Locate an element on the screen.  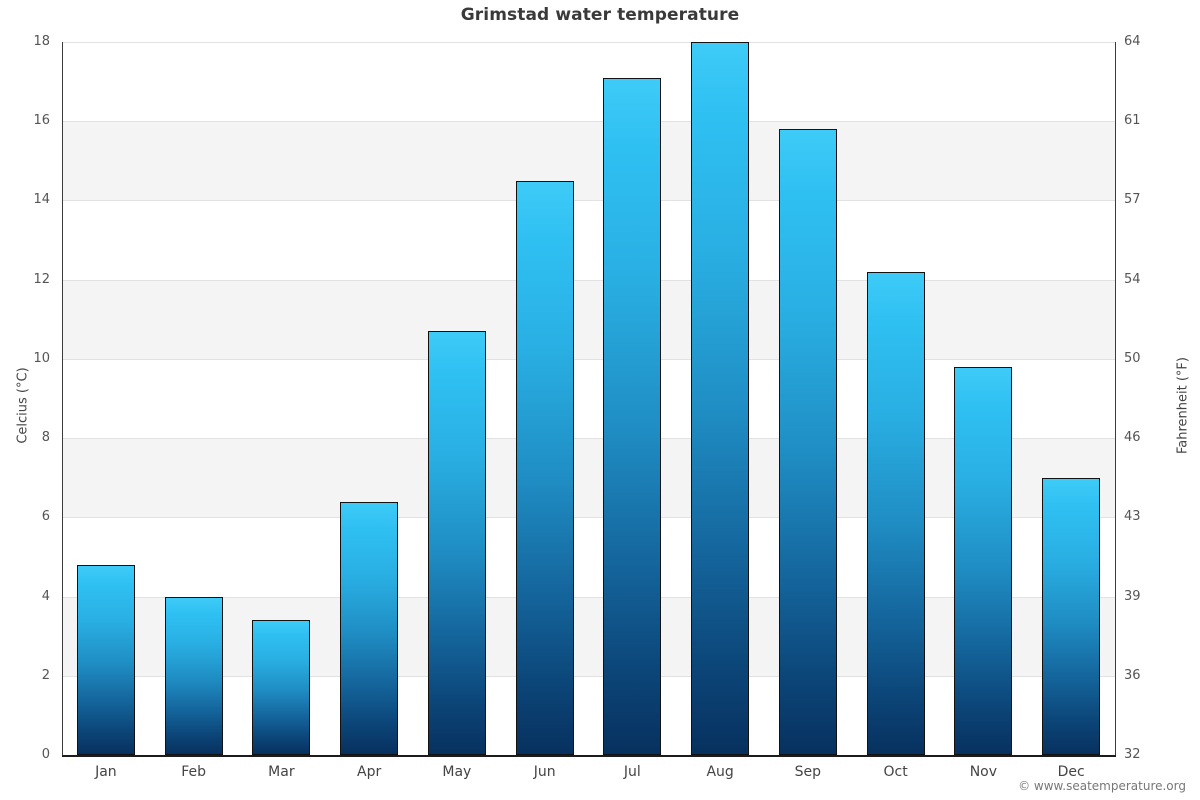
bar-sep is located at coordinates (807, 442).